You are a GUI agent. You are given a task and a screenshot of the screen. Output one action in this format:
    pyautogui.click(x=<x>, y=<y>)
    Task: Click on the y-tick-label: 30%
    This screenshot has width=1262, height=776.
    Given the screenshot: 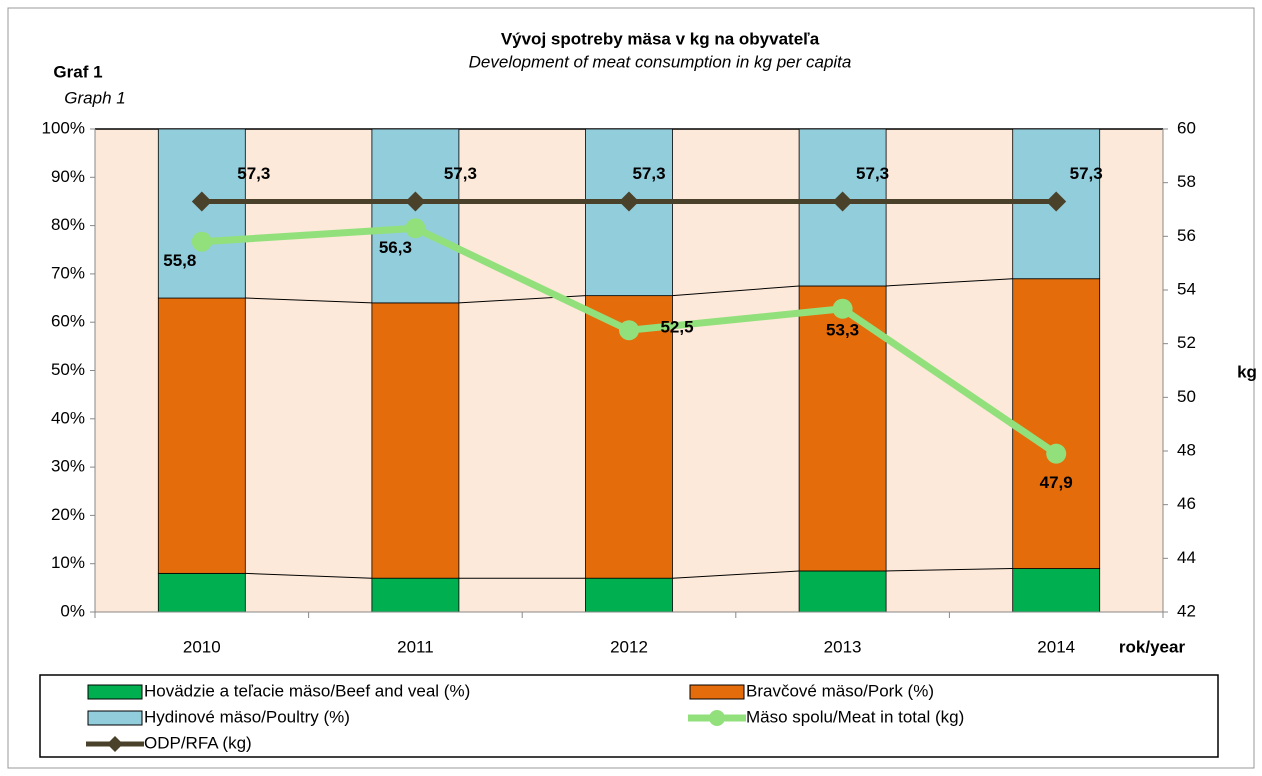 What is the action you would take?
    pyautogui.click(x=68, y=466)
    